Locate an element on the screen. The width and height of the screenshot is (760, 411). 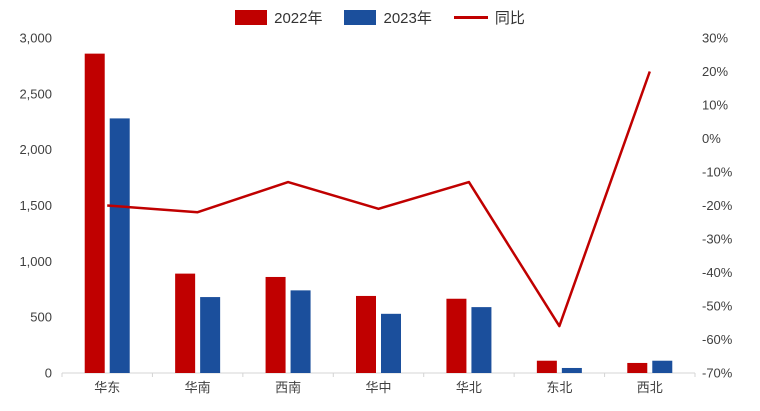
legend-item-2022: 2022年 is located at coordinates (278, 17).